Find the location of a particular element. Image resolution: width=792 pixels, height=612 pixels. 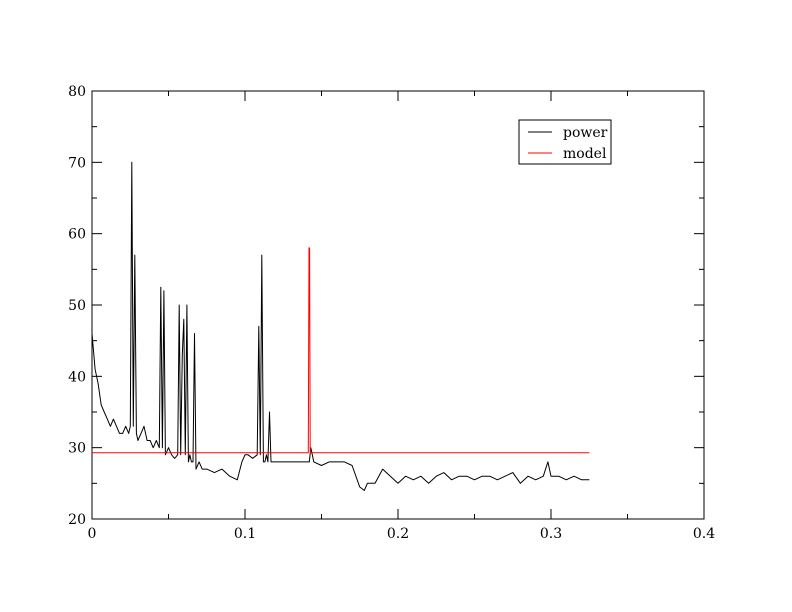

y-tick-label: 70 is located at coordinates (77, 163).